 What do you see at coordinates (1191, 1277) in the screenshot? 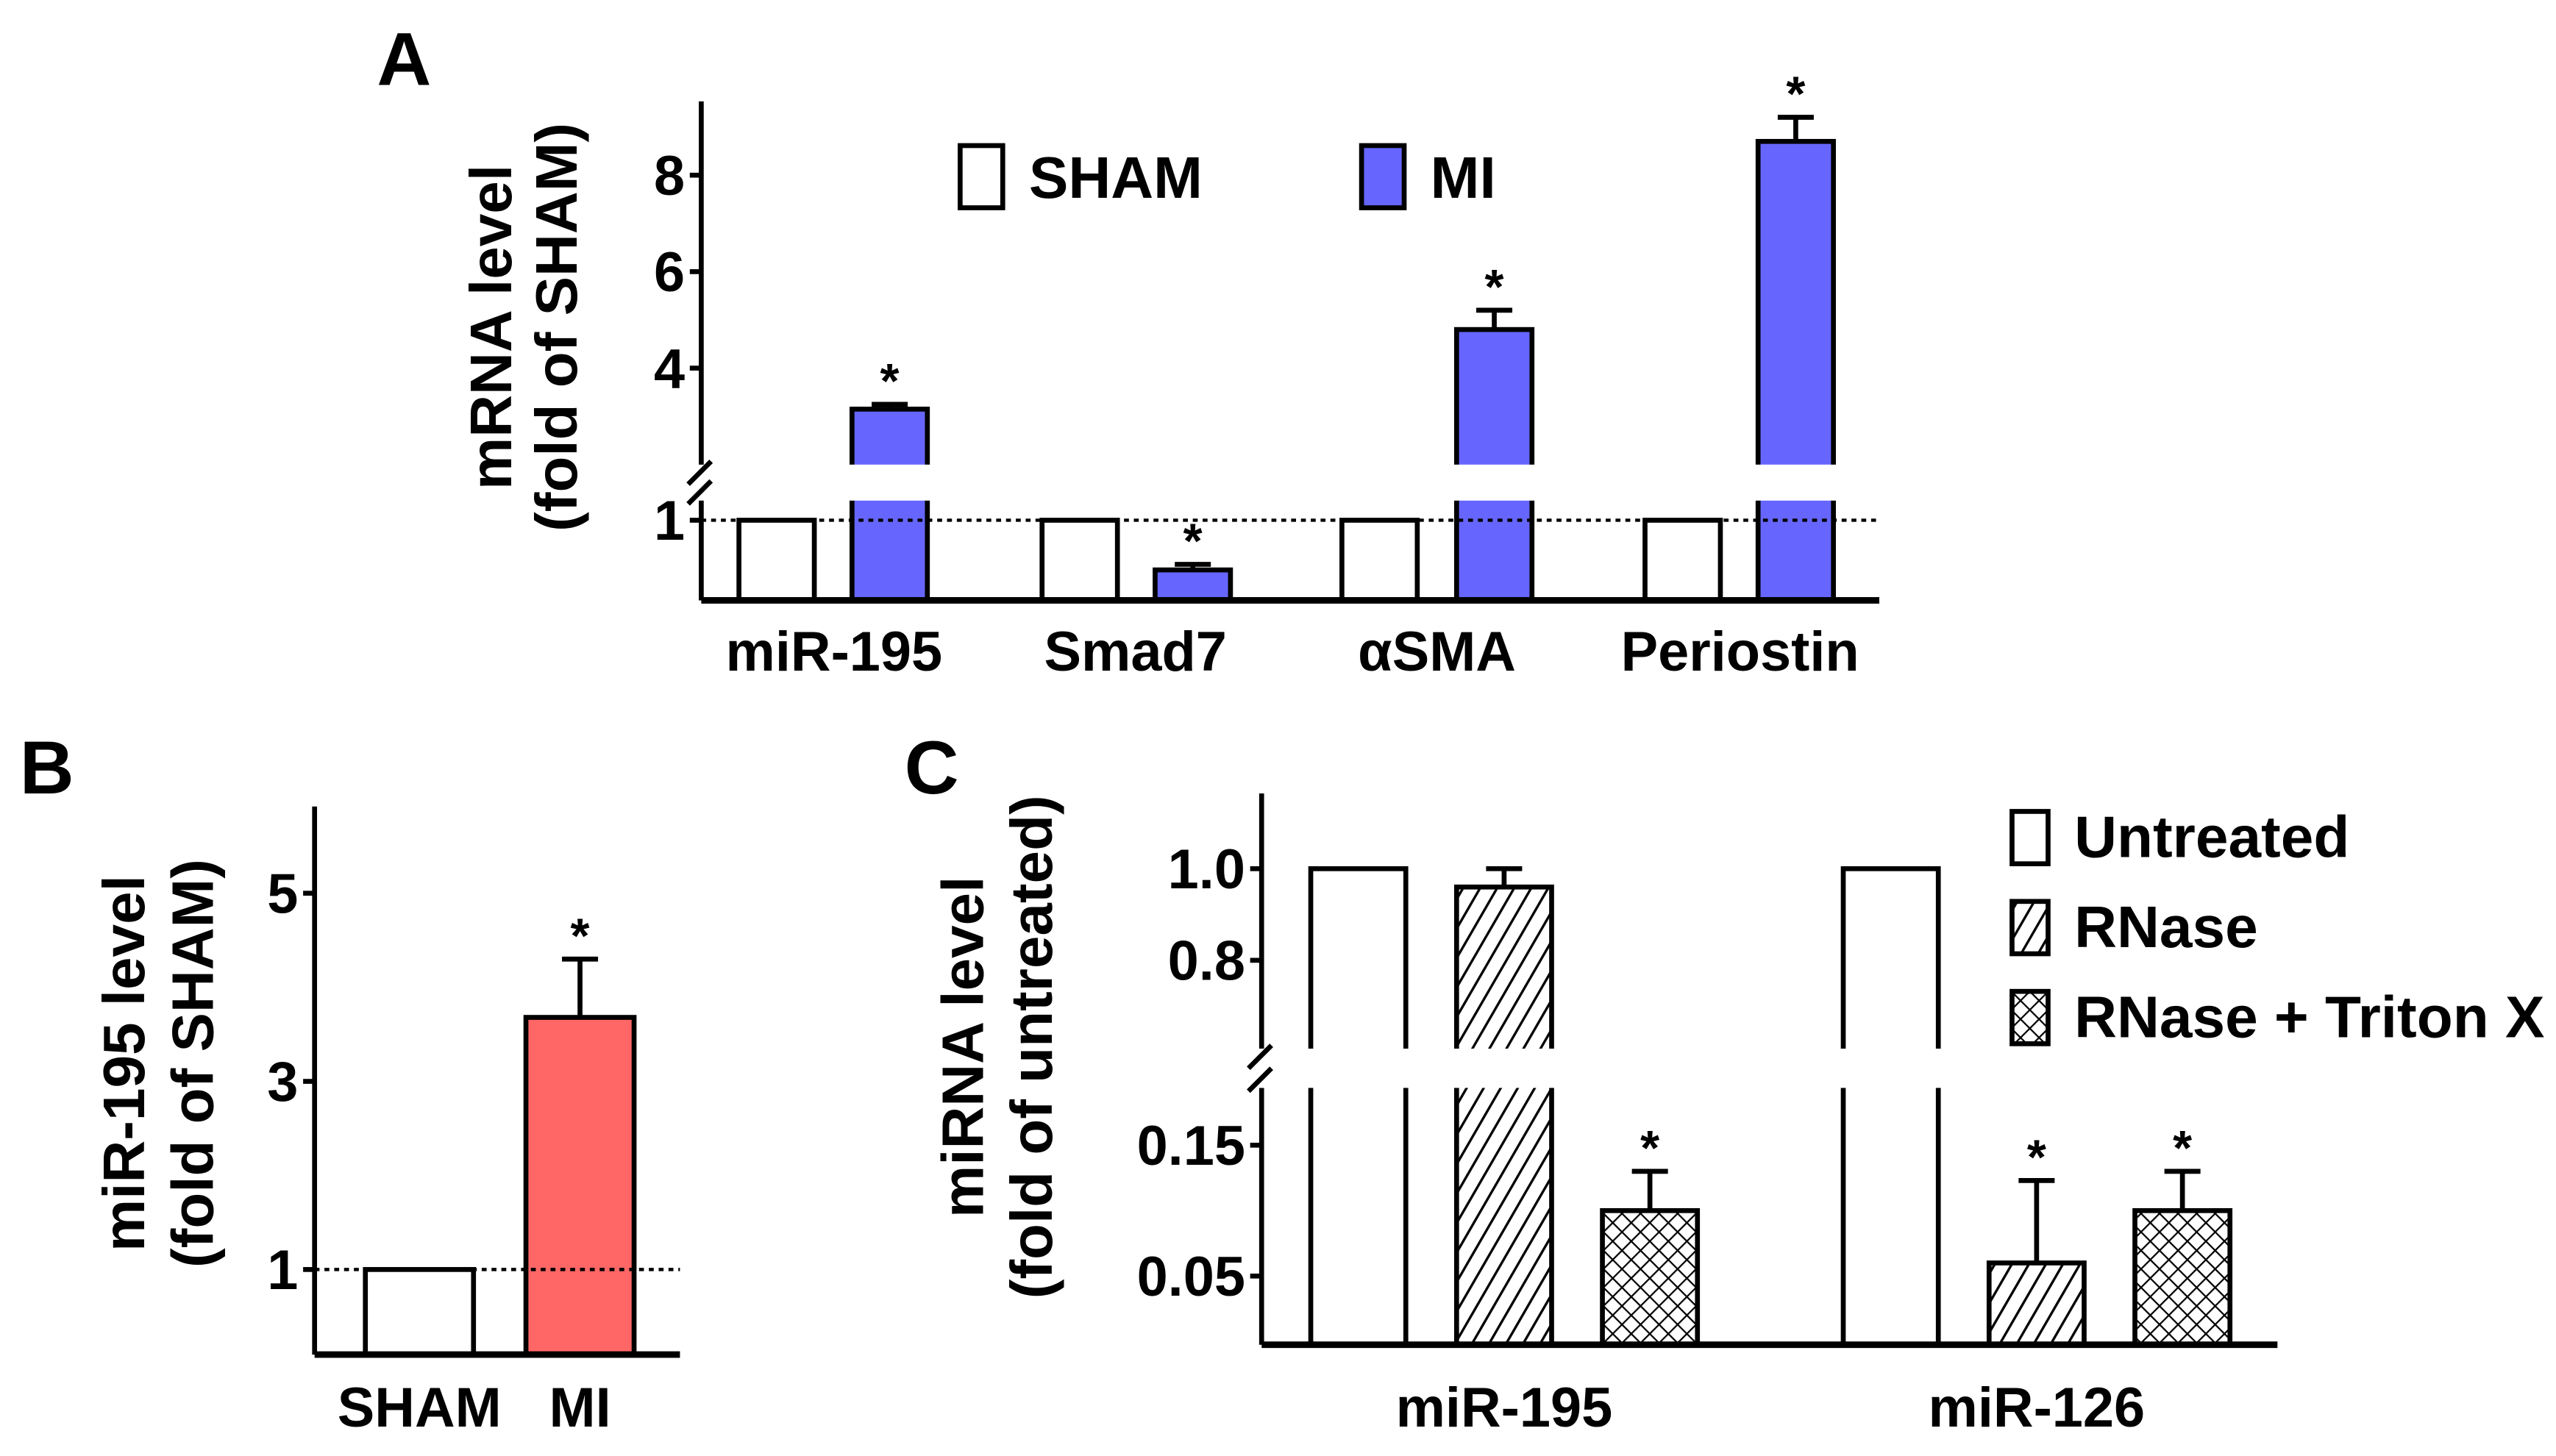
I see `y-tick-label: 0.05` at bounding box center [1191, 1277].